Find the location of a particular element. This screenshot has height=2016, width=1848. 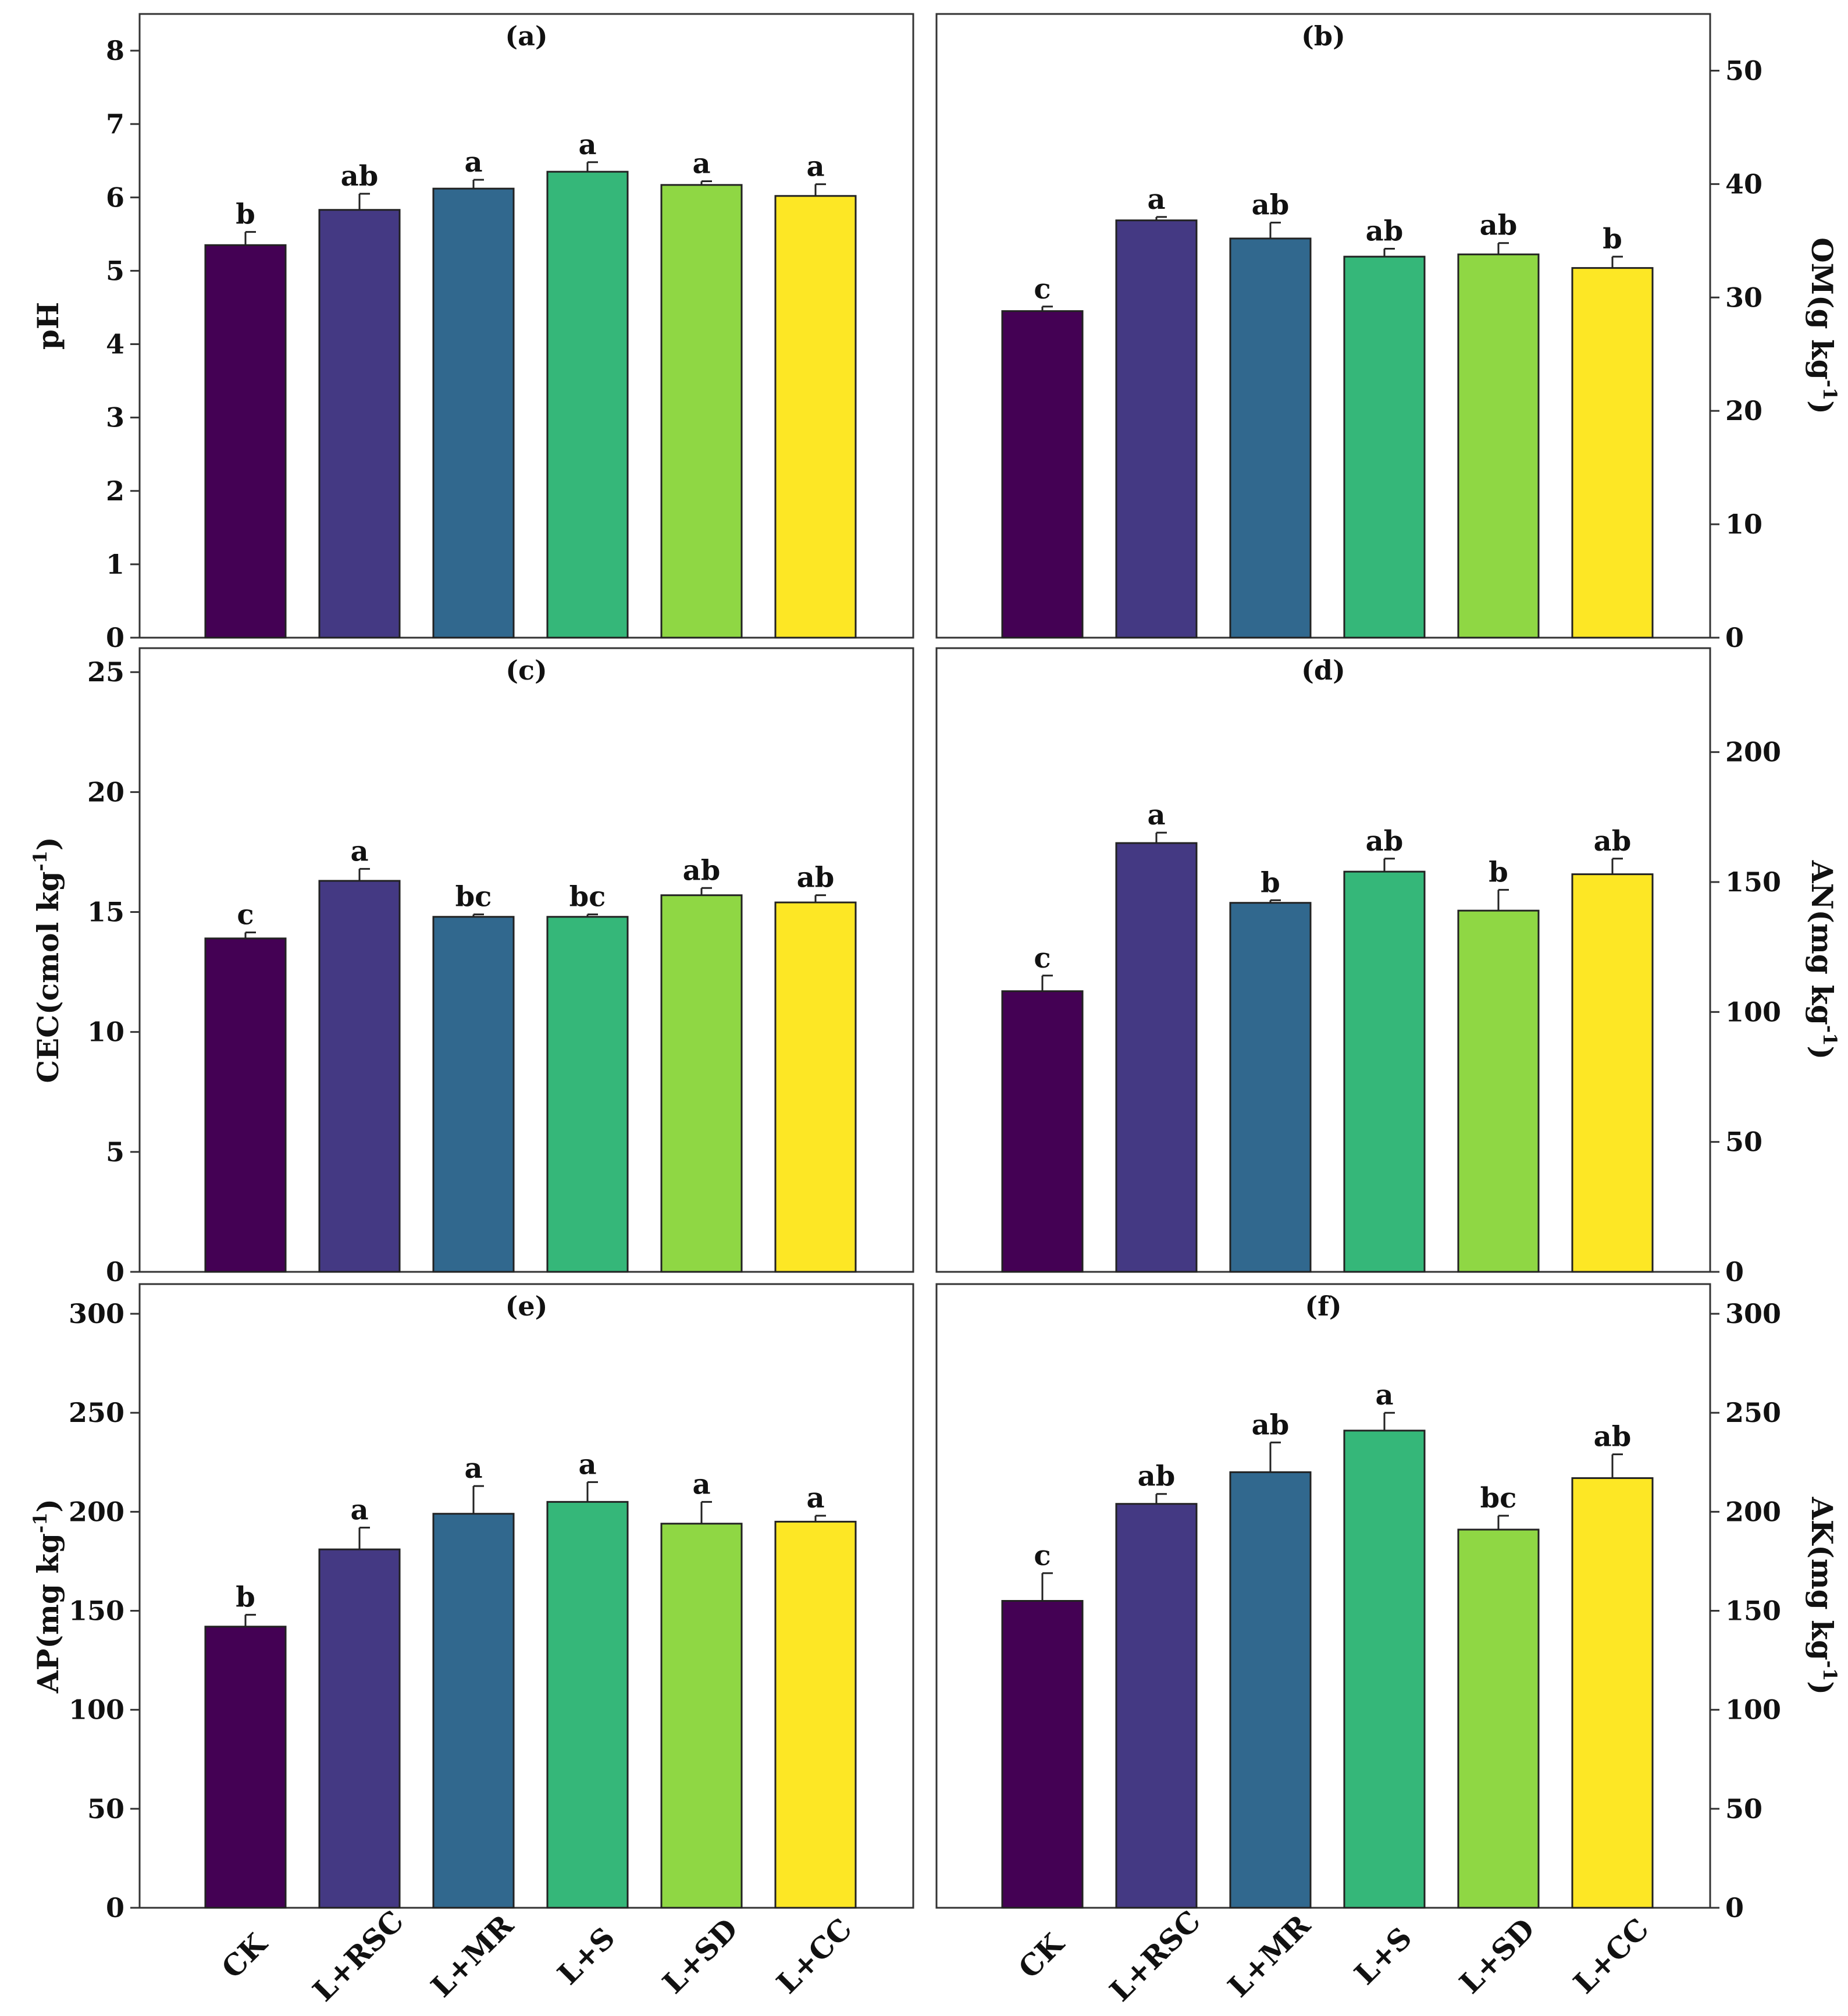

y-axis-label: AP(mg kg-1) is located at coordinates (47, 1596).